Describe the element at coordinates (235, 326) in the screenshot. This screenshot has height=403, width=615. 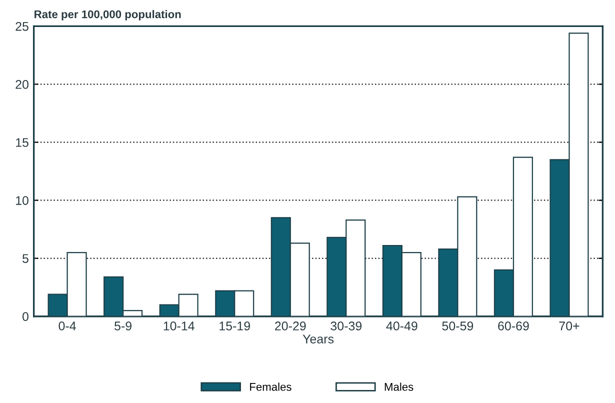
I see `x-tick-label: 15-19` at that location.